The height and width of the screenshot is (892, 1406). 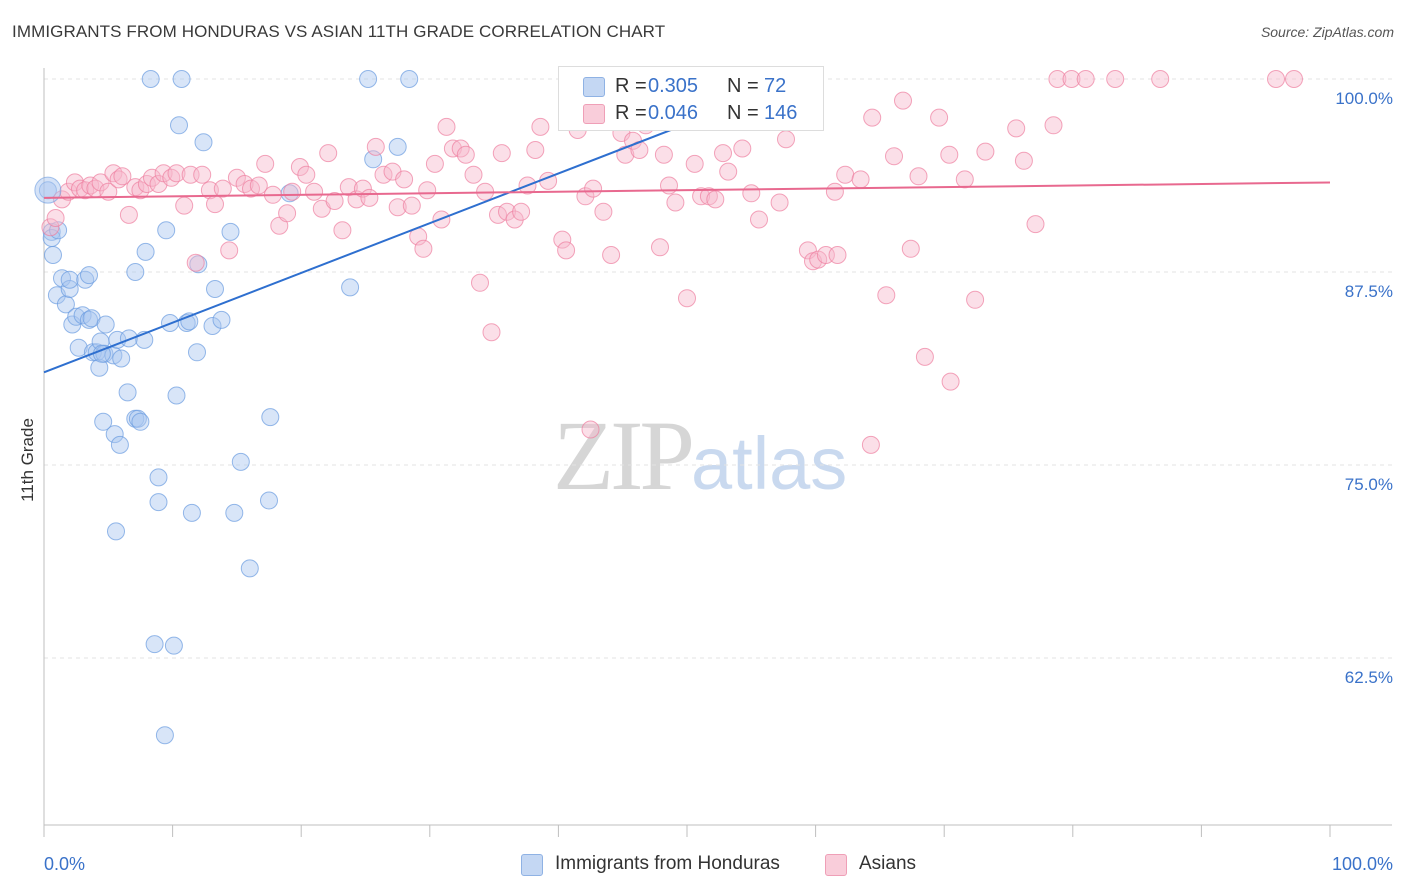 I want to click on n-value: 72, so click(x=775, y=86).